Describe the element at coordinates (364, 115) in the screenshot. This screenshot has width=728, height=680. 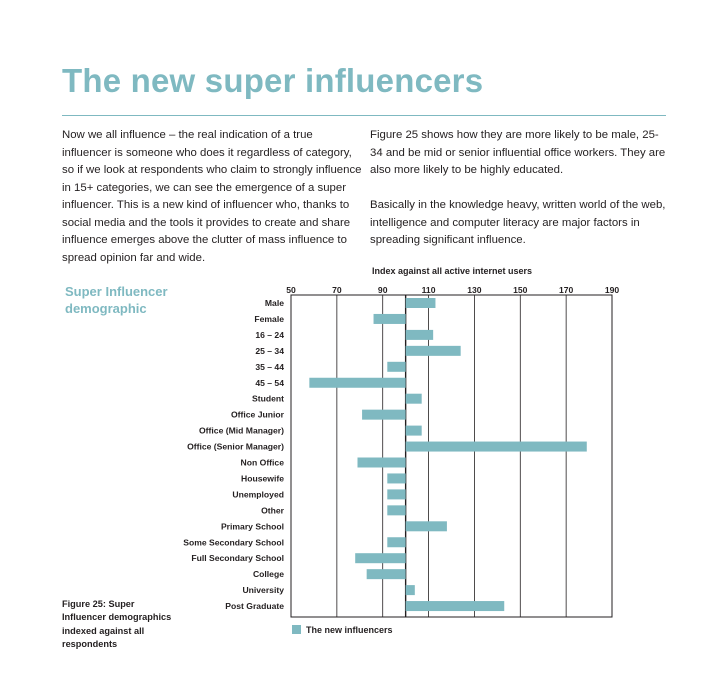
I see `title-divider` at that location.